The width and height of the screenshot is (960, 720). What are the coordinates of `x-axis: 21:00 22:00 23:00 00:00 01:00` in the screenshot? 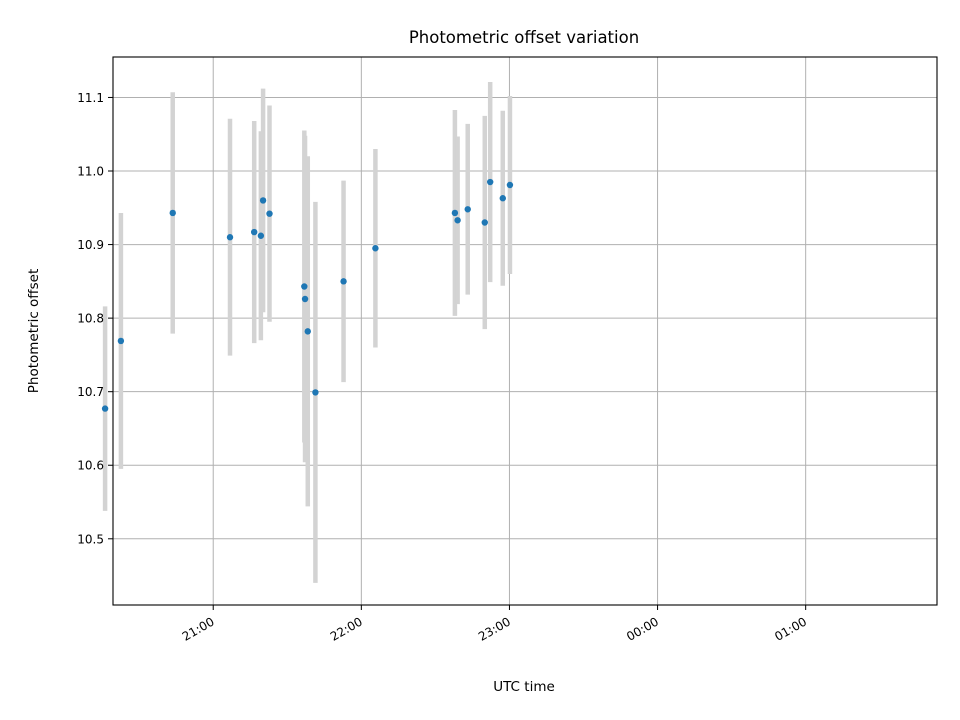 It's located at (494, 624).